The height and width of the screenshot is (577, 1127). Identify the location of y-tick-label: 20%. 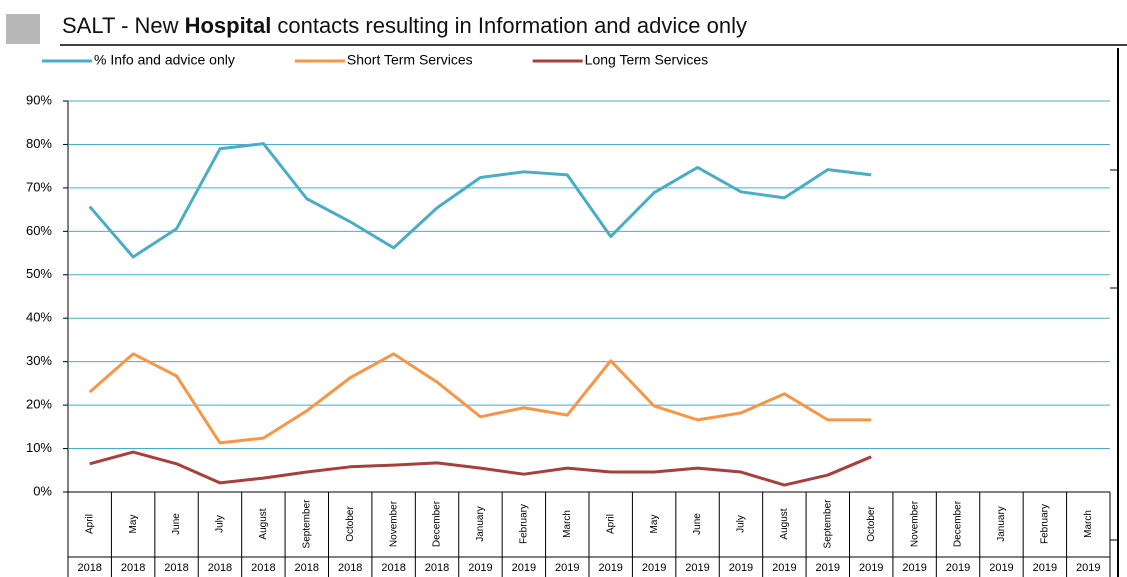
(39, 404).